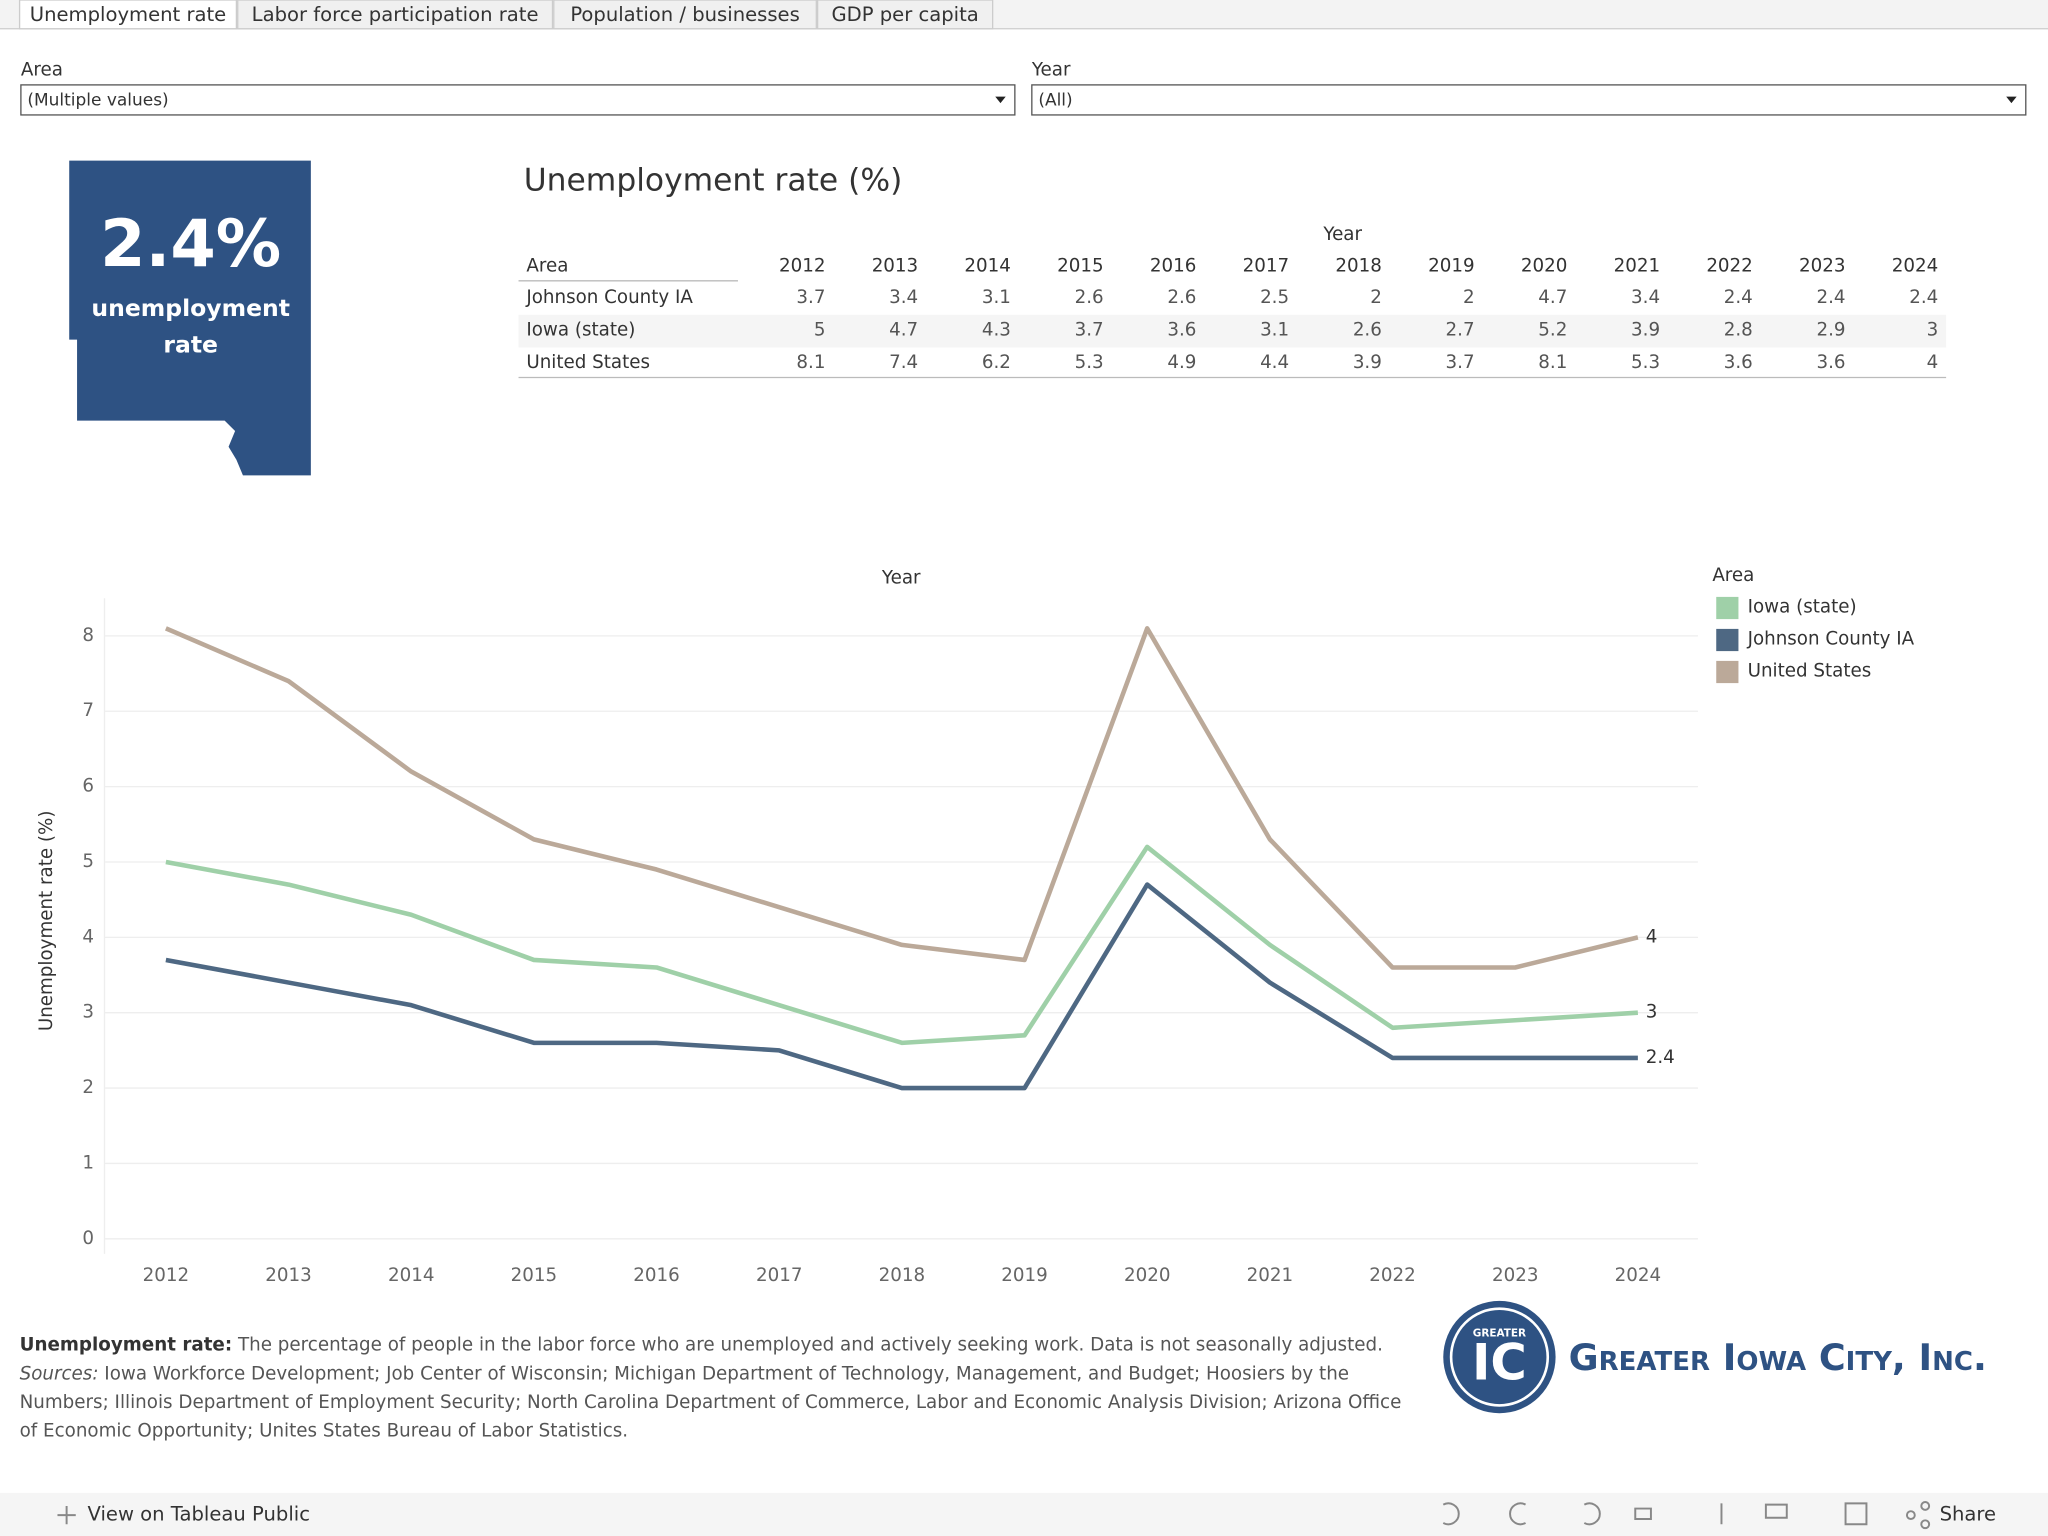  Describe the element at coordinates (547, 265) in the screenshot. I see `table-row-header: Area` at that location.